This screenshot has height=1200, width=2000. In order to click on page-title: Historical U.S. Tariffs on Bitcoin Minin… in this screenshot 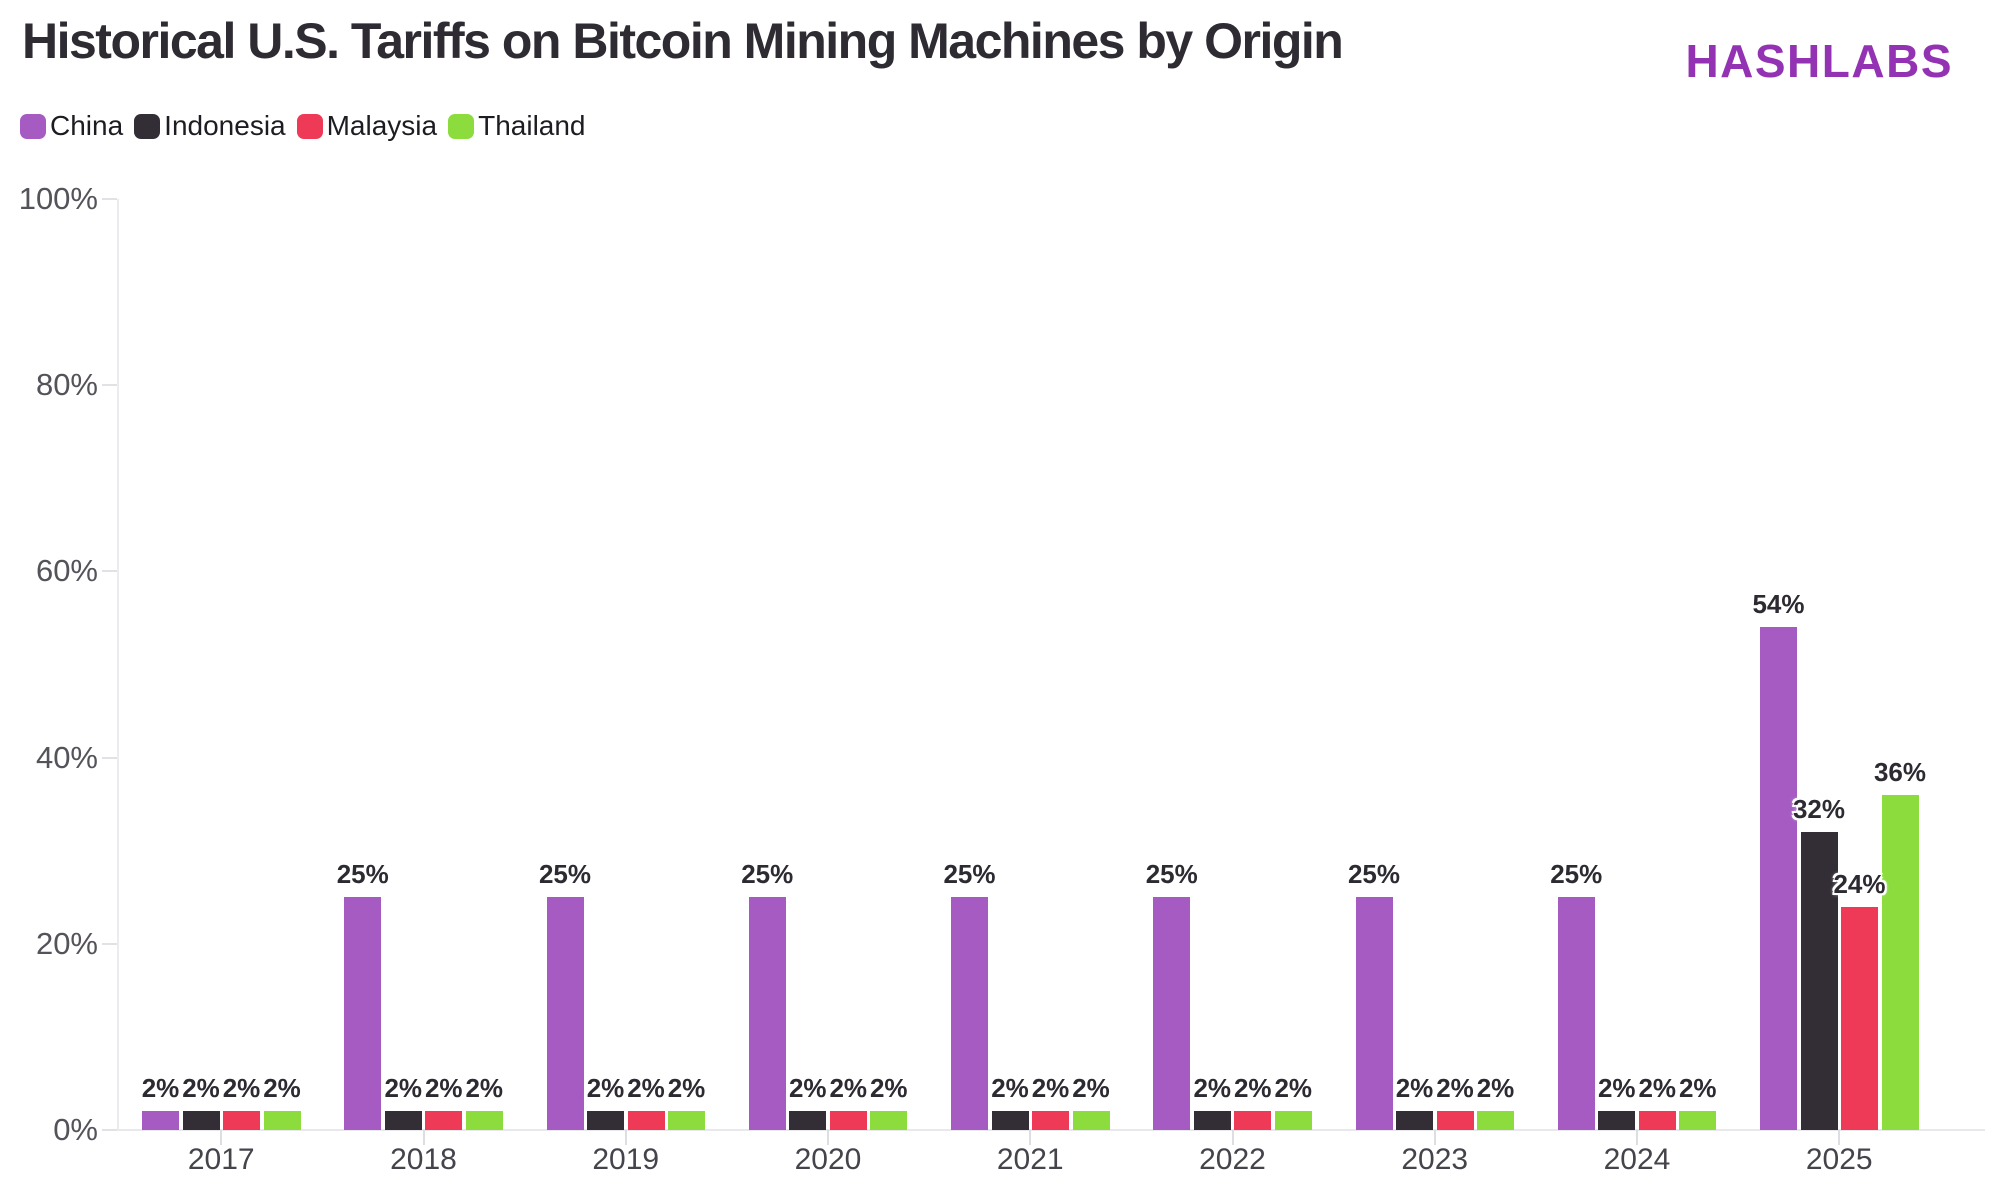, I will do `click(683, 41)`.